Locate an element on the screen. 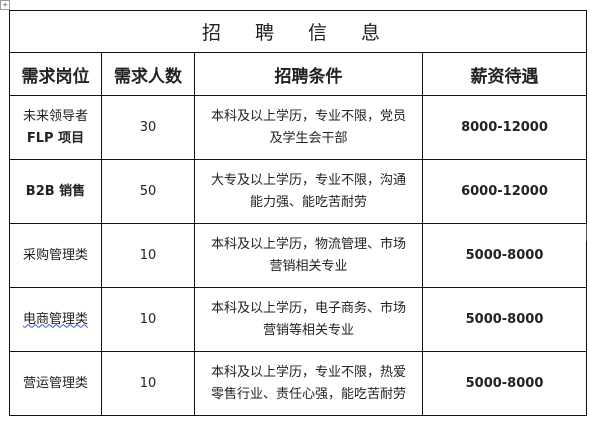 The width and height of the screenshot is (602, 427). count-cell: 50 is located at coordinates (148, 191).